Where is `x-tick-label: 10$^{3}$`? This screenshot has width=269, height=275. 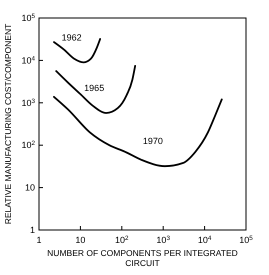 x-tick-label: 10$^{3}$ is located at coordinates (163, 239).